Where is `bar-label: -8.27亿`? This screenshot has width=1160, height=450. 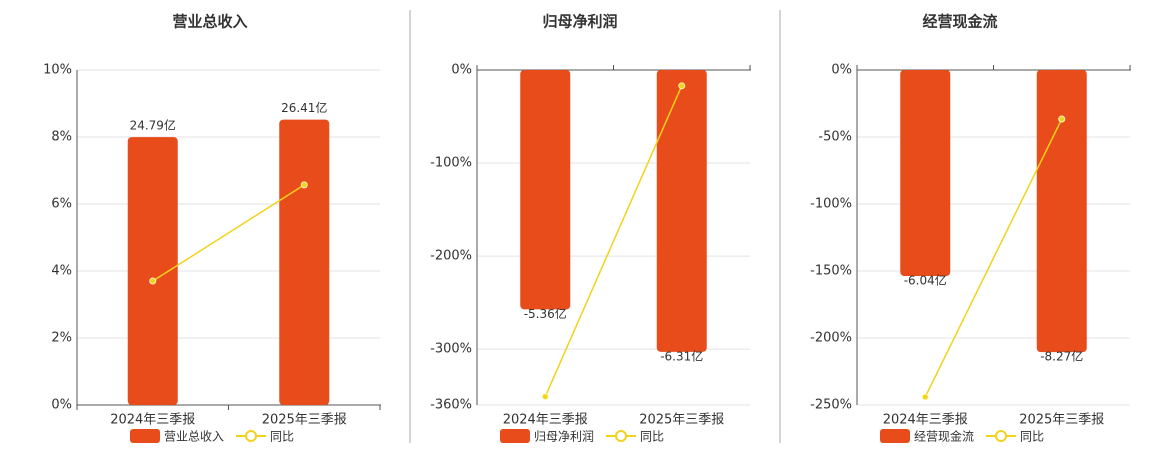 bar-label: -8.27亿 is located at coordinates (1061, 356).